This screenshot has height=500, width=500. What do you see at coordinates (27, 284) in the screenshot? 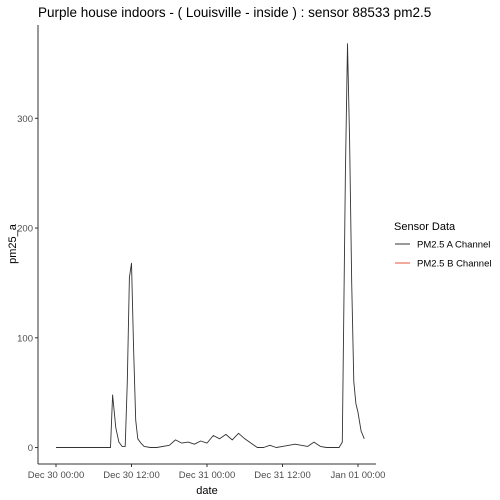
I see `y-ticks: 0 100 200 300` at bounding box center [27, 284].